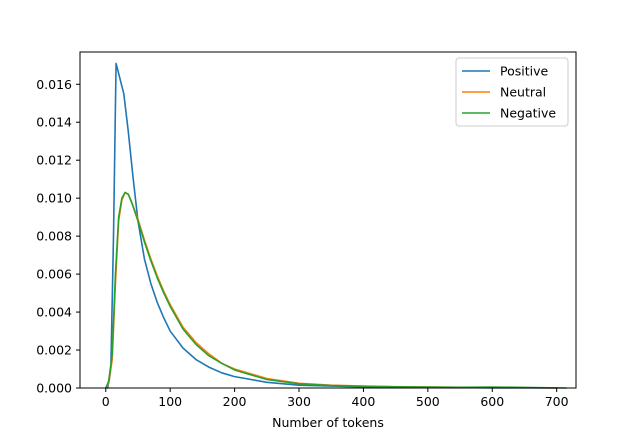 The width and height of the screenshot is (640, 436). I want to click on x-axis: 0 100 200 300 400 500 600 700, so click(335, 398).